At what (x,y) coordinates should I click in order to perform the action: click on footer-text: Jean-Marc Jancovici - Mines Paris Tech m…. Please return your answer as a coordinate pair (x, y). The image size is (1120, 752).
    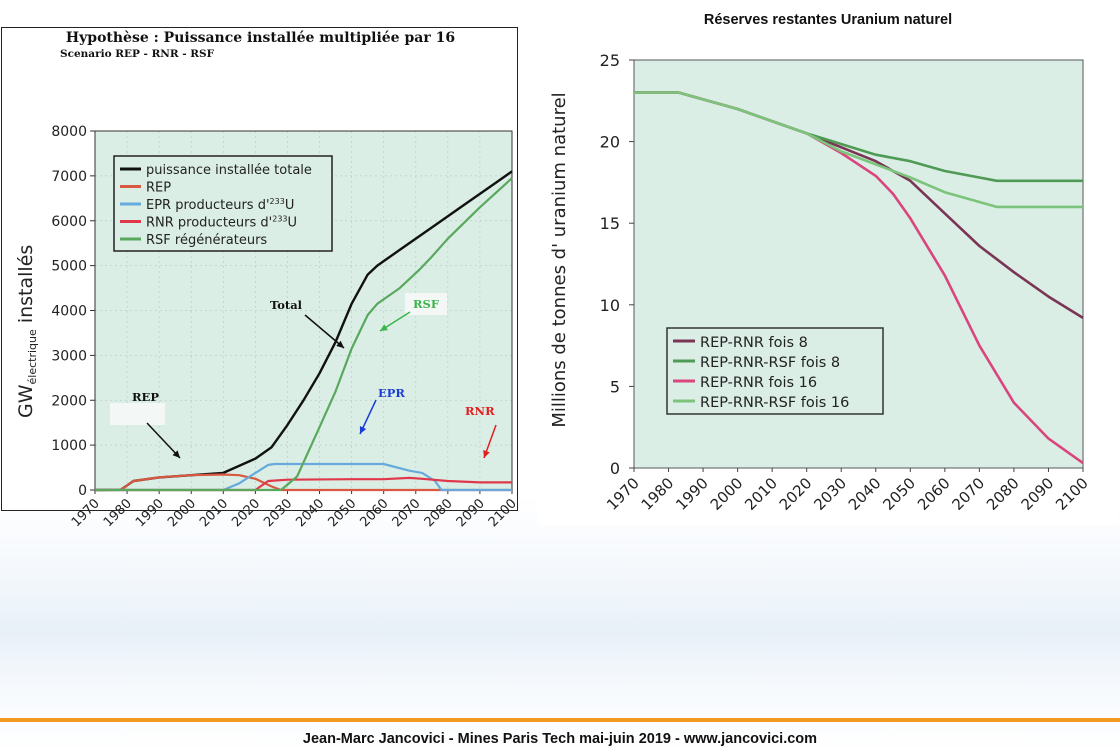
    Looking at the image, I should click on (560, 739).